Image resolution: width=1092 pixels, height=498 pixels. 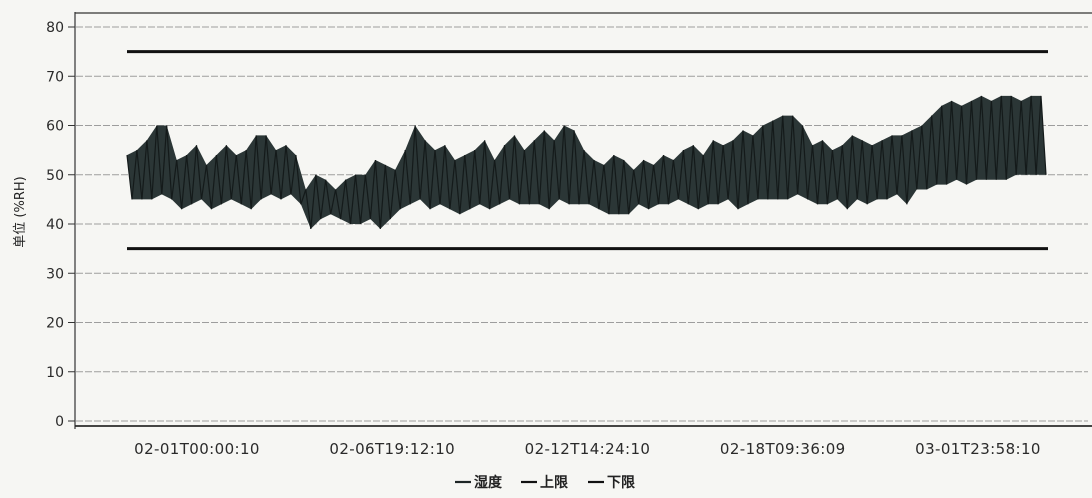 What do you see at coordinates (55, 274) in the screenshot?
I see `y-tick-label: 30` at bounding box center [55, 274].